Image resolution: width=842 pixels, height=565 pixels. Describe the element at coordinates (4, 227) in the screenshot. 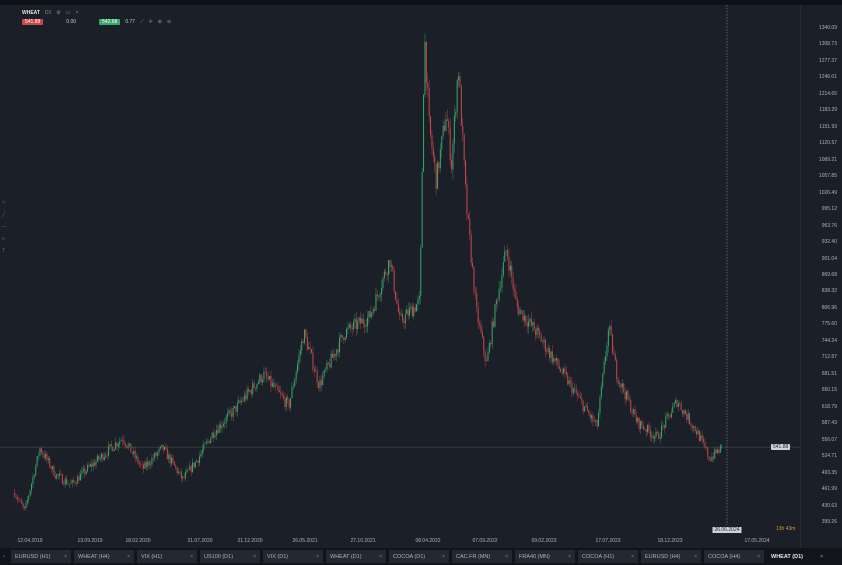

I see `horizontal-line-tool-icon: —` at that location.